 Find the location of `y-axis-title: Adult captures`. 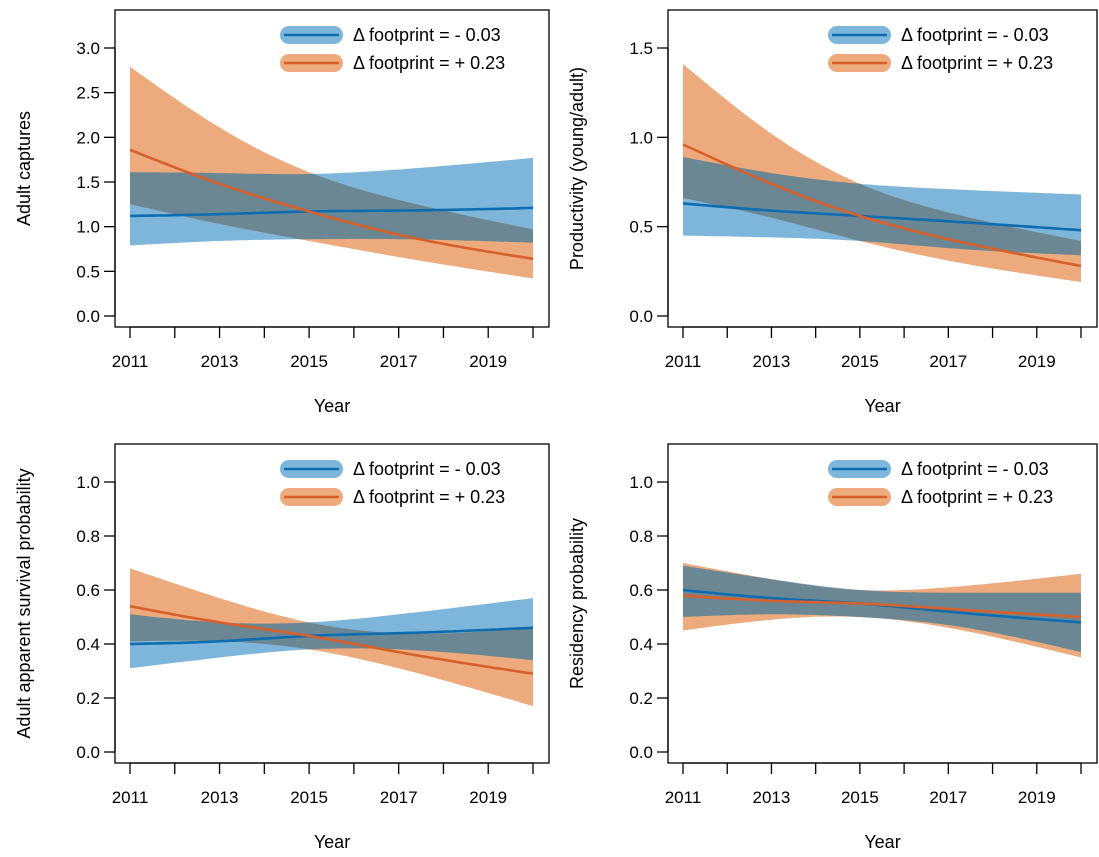

y-axis-title: Adult captures is located at coordinates (24, 168).